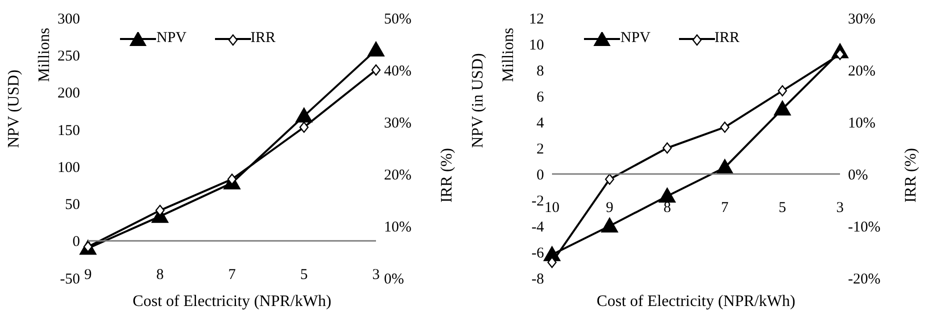  What do you see at coordinates (864, 227) in the screenshot?
I see `y2-tick-label: -10%` at bounding box center [864, 227].